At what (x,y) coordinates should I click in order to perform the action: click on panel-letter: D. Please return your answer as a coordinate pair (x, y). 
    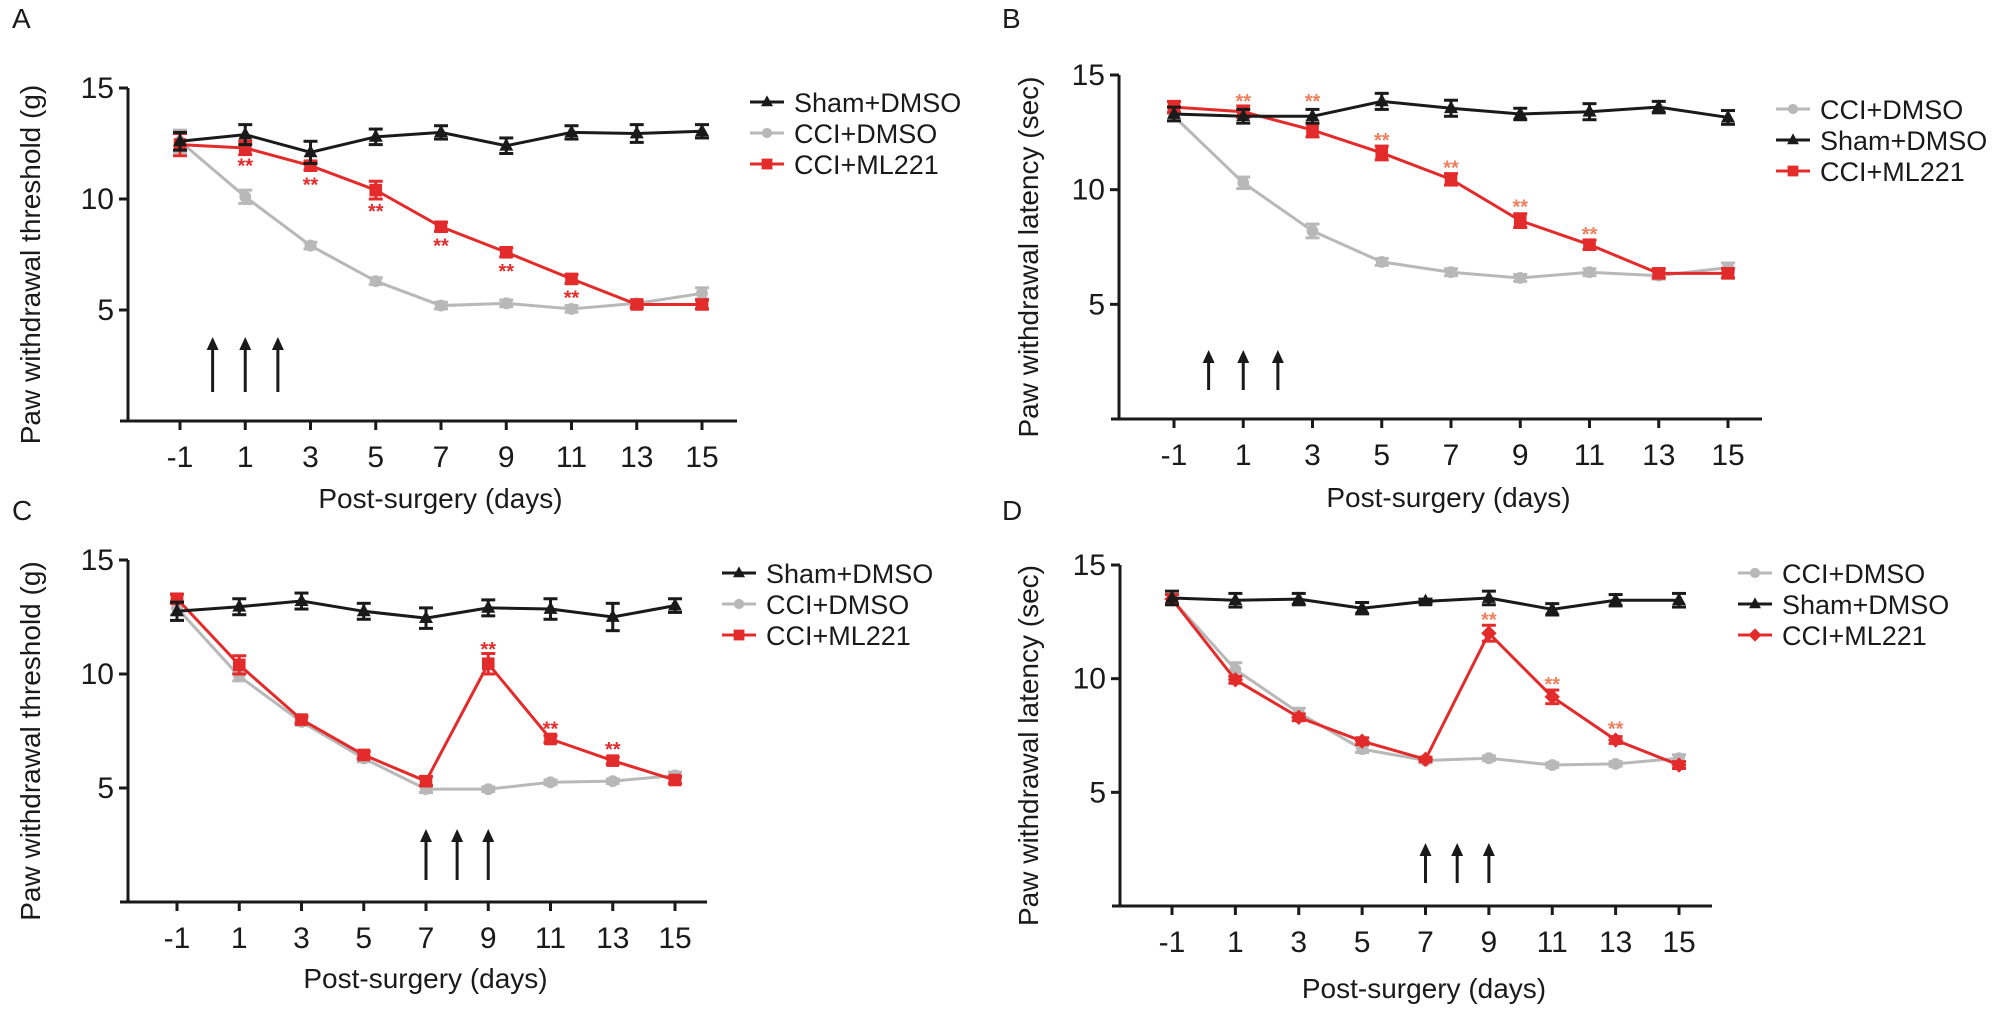
    Looking at the image, I should click on (1012, 510).